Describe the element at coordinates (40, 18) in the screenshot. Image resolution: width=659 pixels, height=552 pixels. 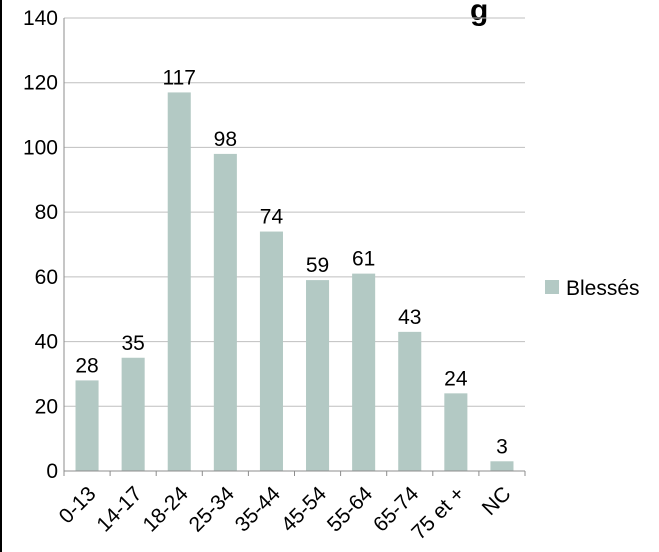
I see `y-tick-label: 140` at that location.